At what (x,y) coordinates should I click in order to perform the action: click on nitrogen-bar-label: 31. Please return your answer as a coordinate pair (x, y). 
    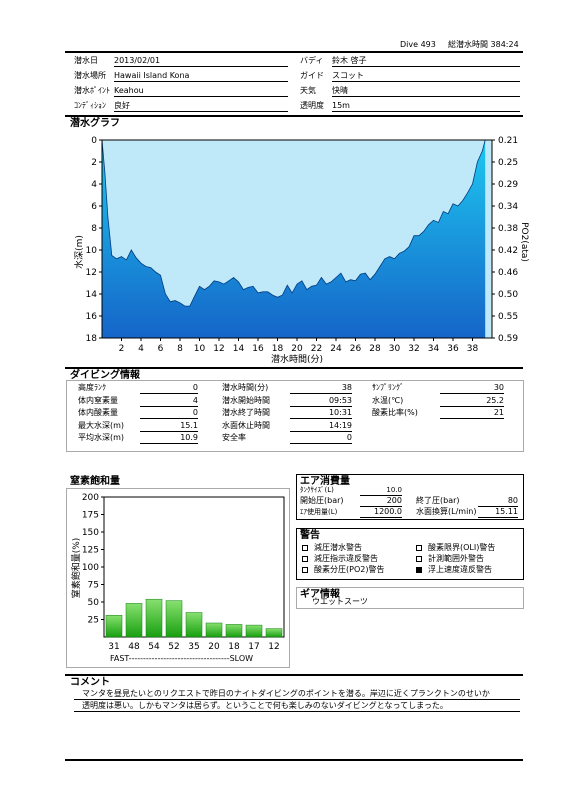
    Looking at the image, I should click on (113, 647).